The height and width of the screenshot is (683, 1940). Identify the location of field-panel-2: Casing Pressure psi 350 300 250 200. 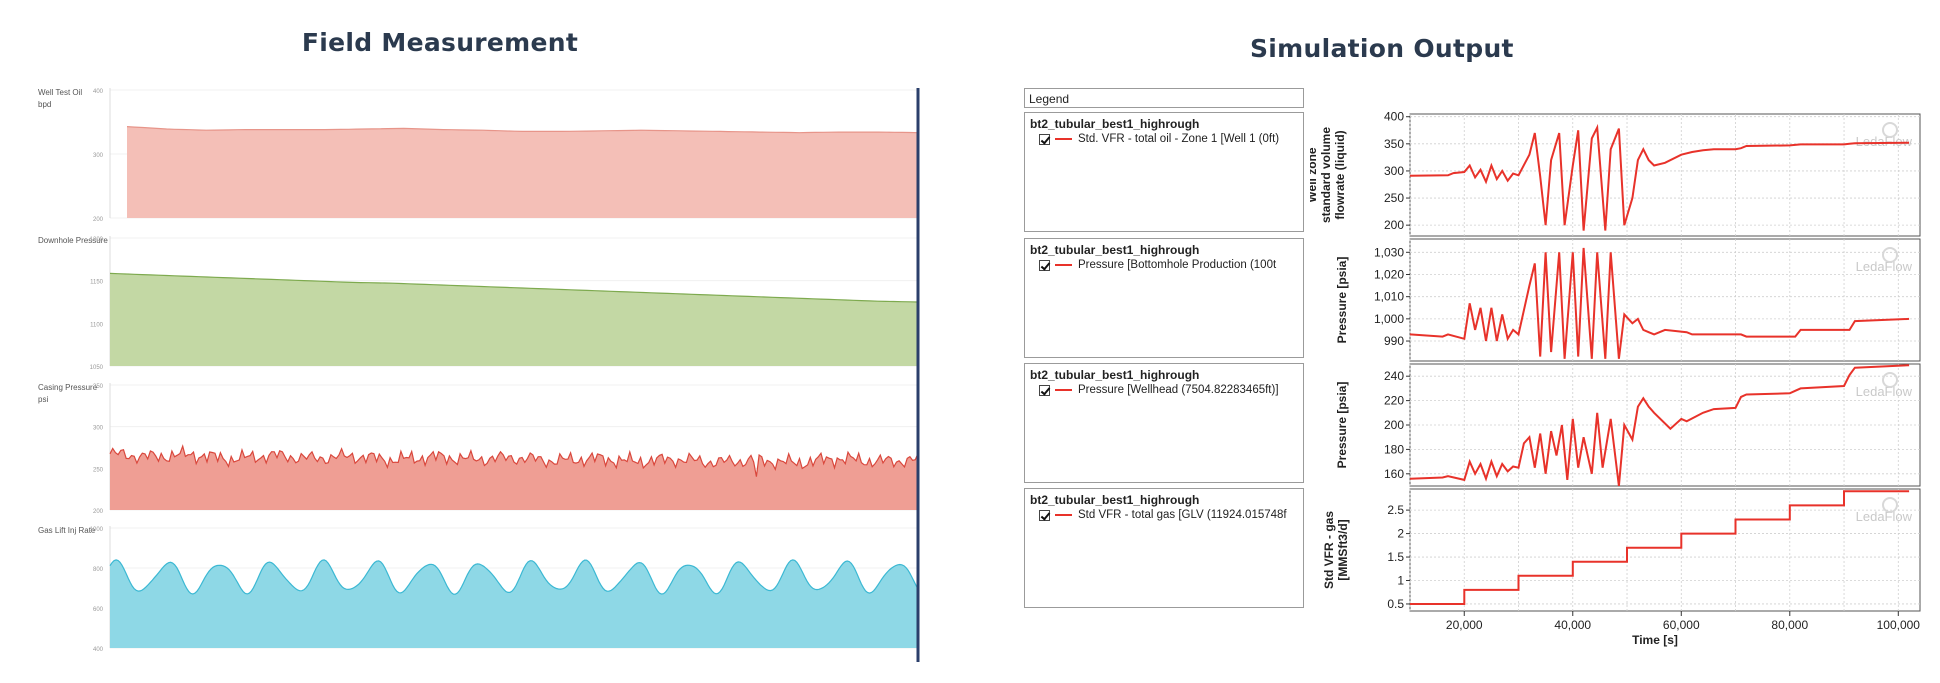
(478, 449).